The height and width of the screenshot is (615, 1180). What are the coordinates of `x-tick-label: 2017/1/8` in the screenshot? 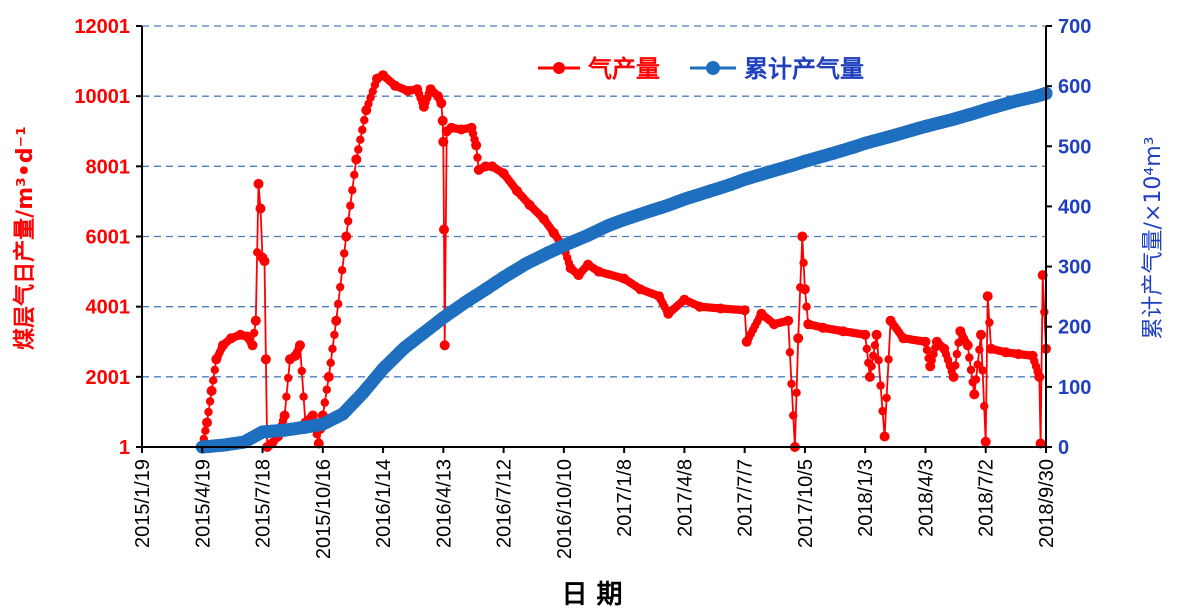 It's located at (625, 498).